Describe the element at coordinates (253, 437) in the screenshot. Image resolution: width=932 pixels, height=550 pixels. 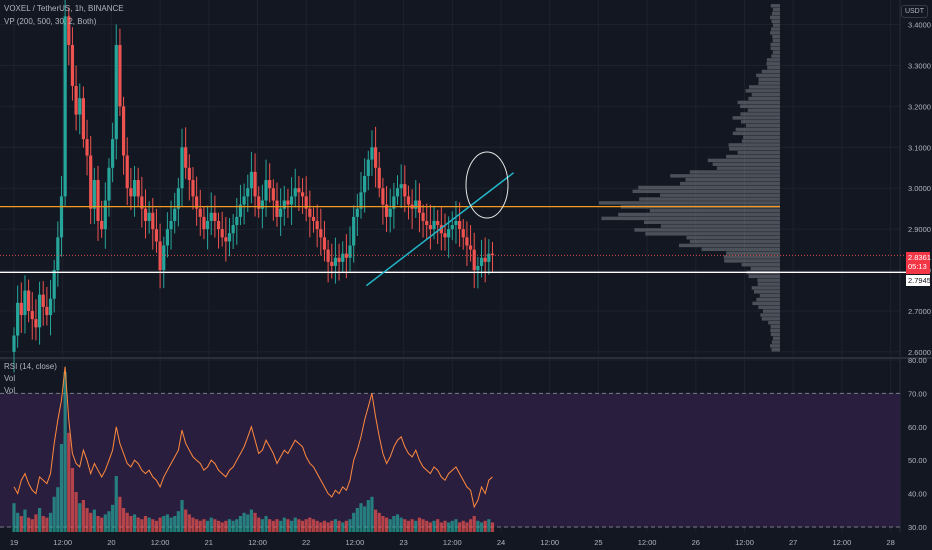
I see `rsi-line` at that location.